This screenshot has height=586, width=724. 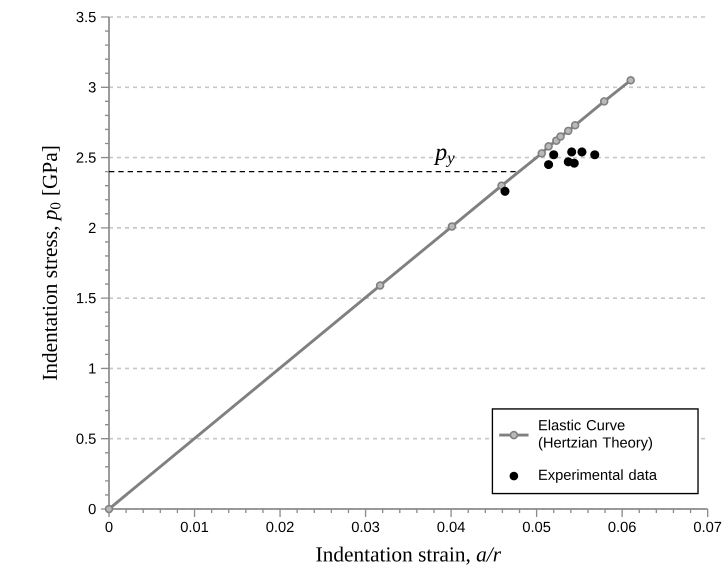 I want to click on x-tick-label: 0.05, so click(x=536, y=527).